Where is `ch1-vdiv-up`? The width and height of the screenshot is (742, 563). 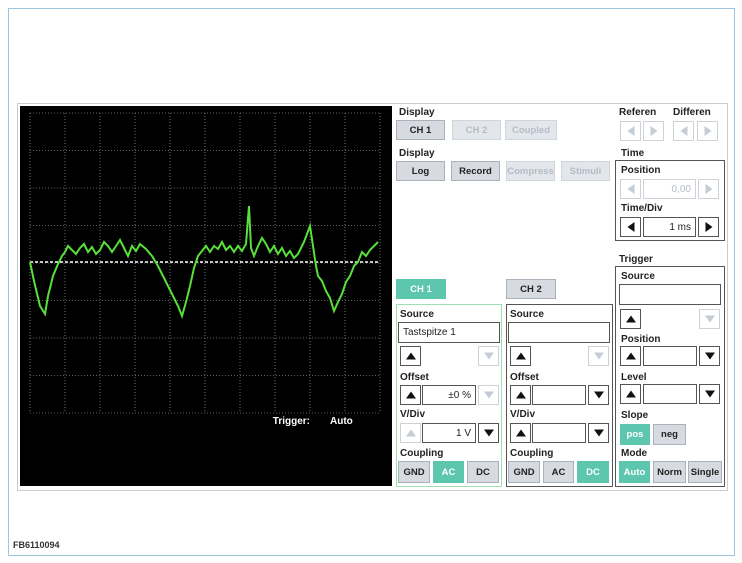 ch1-vdiv-up is located at coordinates (410, 433).